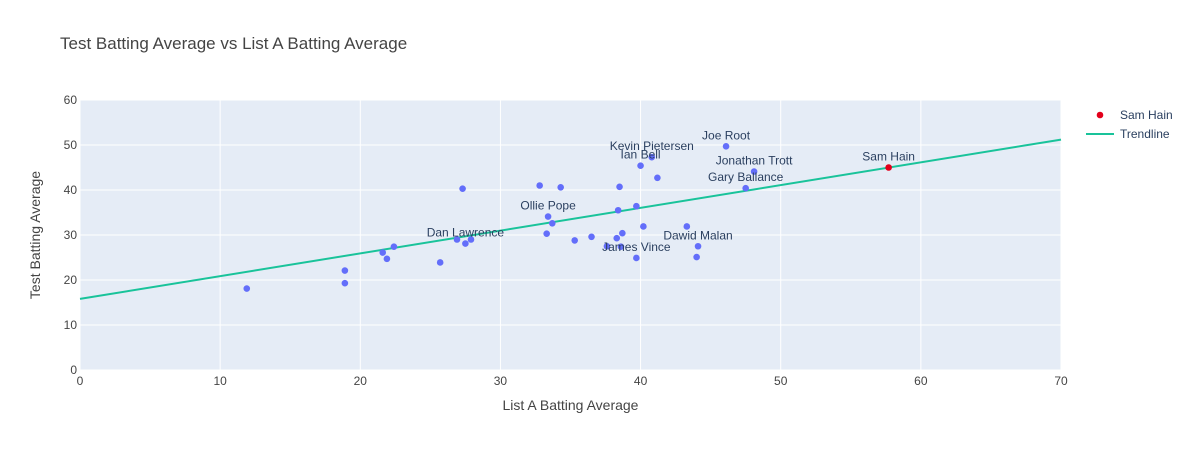  What do you see at coordinates (1129, 124) in the screenshot?
I see `legend: Sam Hain Trendline` at bounding box center [1129, 124].